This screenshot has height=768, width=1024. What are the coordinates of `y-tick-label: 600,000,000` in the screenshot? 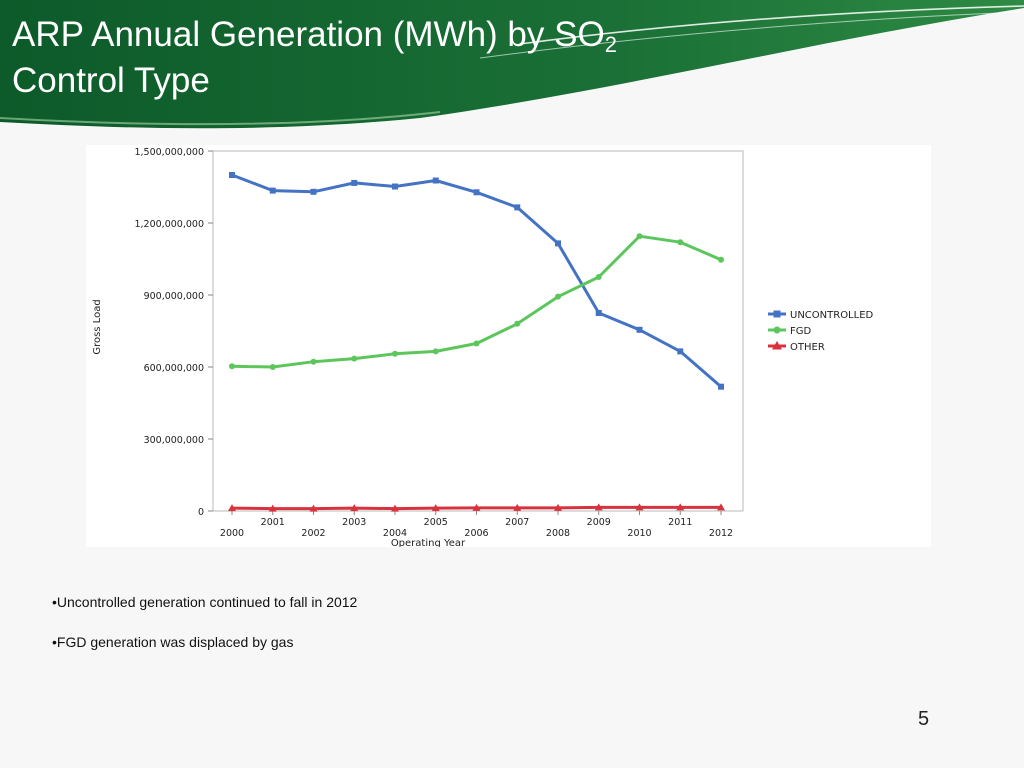 It's located at (174, 368).